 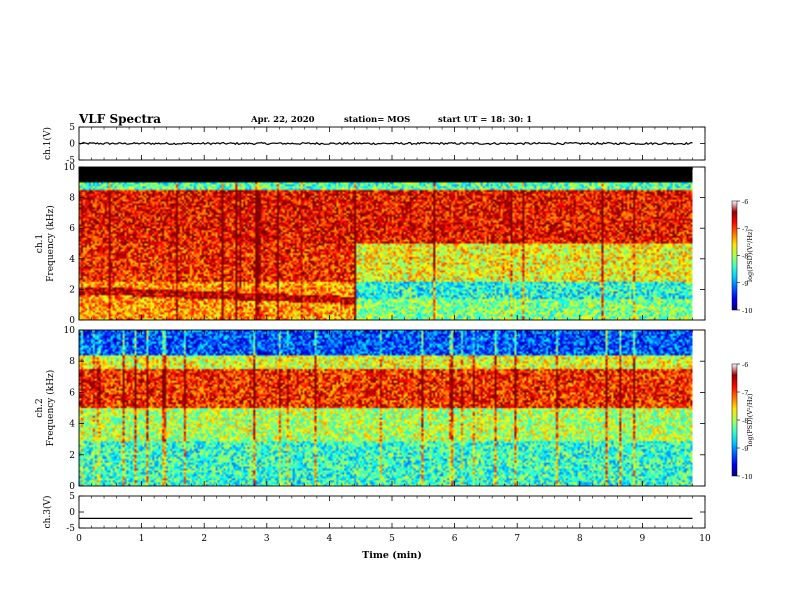 I want to click on x-tick-label: 8, so click(x=580, y=539).